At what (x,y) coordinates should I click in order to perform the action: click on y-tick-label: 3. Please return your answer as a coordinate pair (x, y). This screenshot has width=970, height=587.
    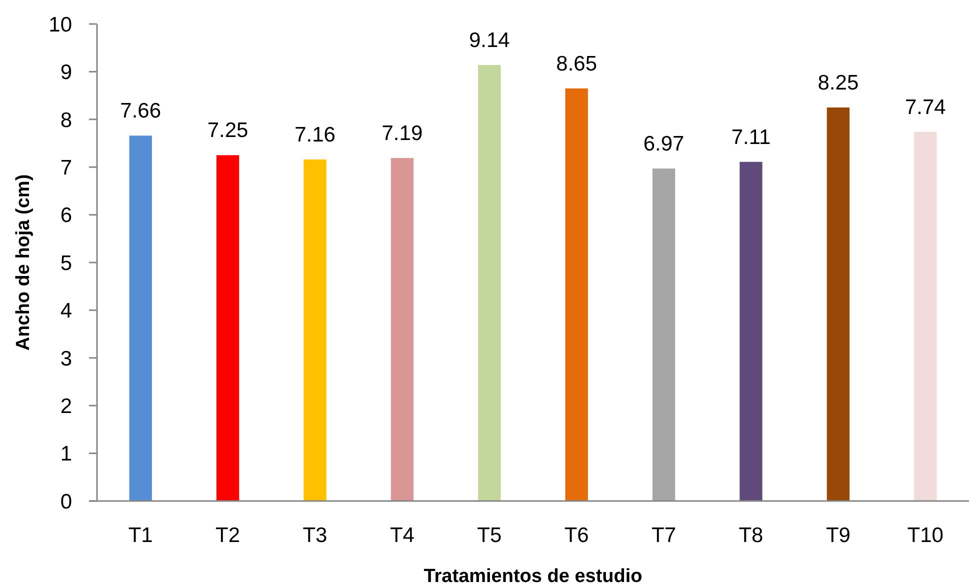
    Looking at the image, I should click on (66, 358).